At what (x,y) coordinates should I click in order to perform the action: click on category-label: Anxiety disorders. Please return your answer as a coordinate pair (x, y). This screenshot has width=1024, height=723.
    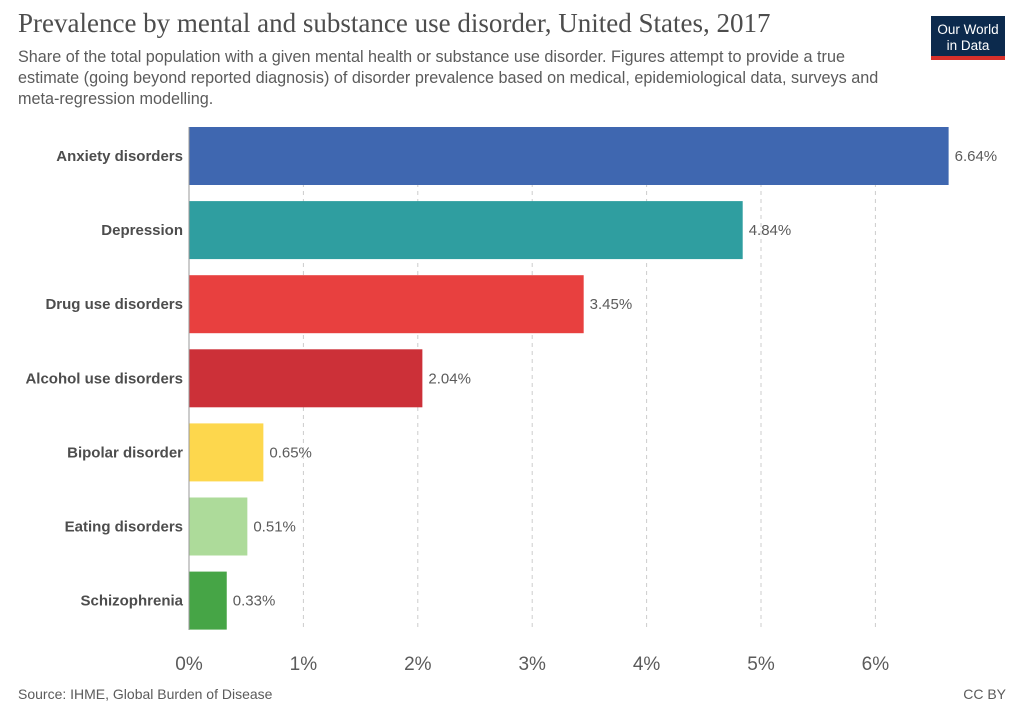
    Looking at the image, I should click on (119, 156).